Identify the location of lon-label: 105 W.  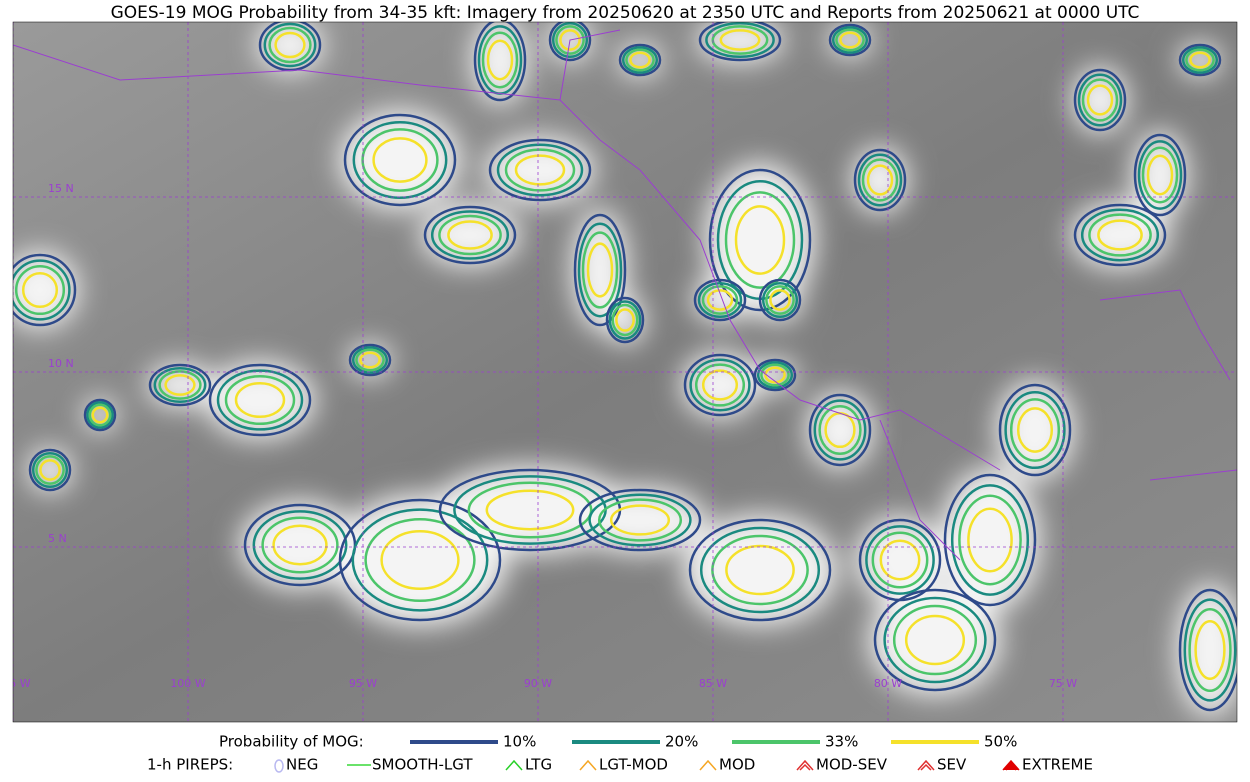
(15, 683).